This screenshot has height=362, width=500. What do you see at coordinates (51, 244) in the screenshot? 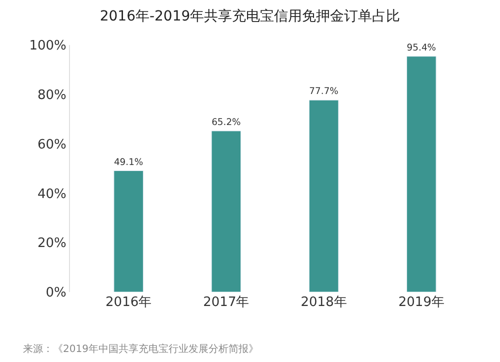
I see `y-tick-label: 20%` at bounding box center [51, 244].